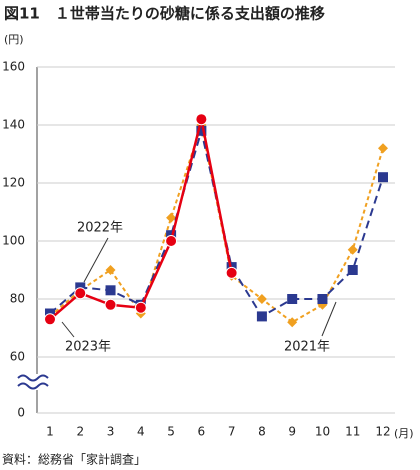 Image resolution: width=420 pixels, height=470 pixels. I want to click on series-label: 2022年, so click(100, 228).